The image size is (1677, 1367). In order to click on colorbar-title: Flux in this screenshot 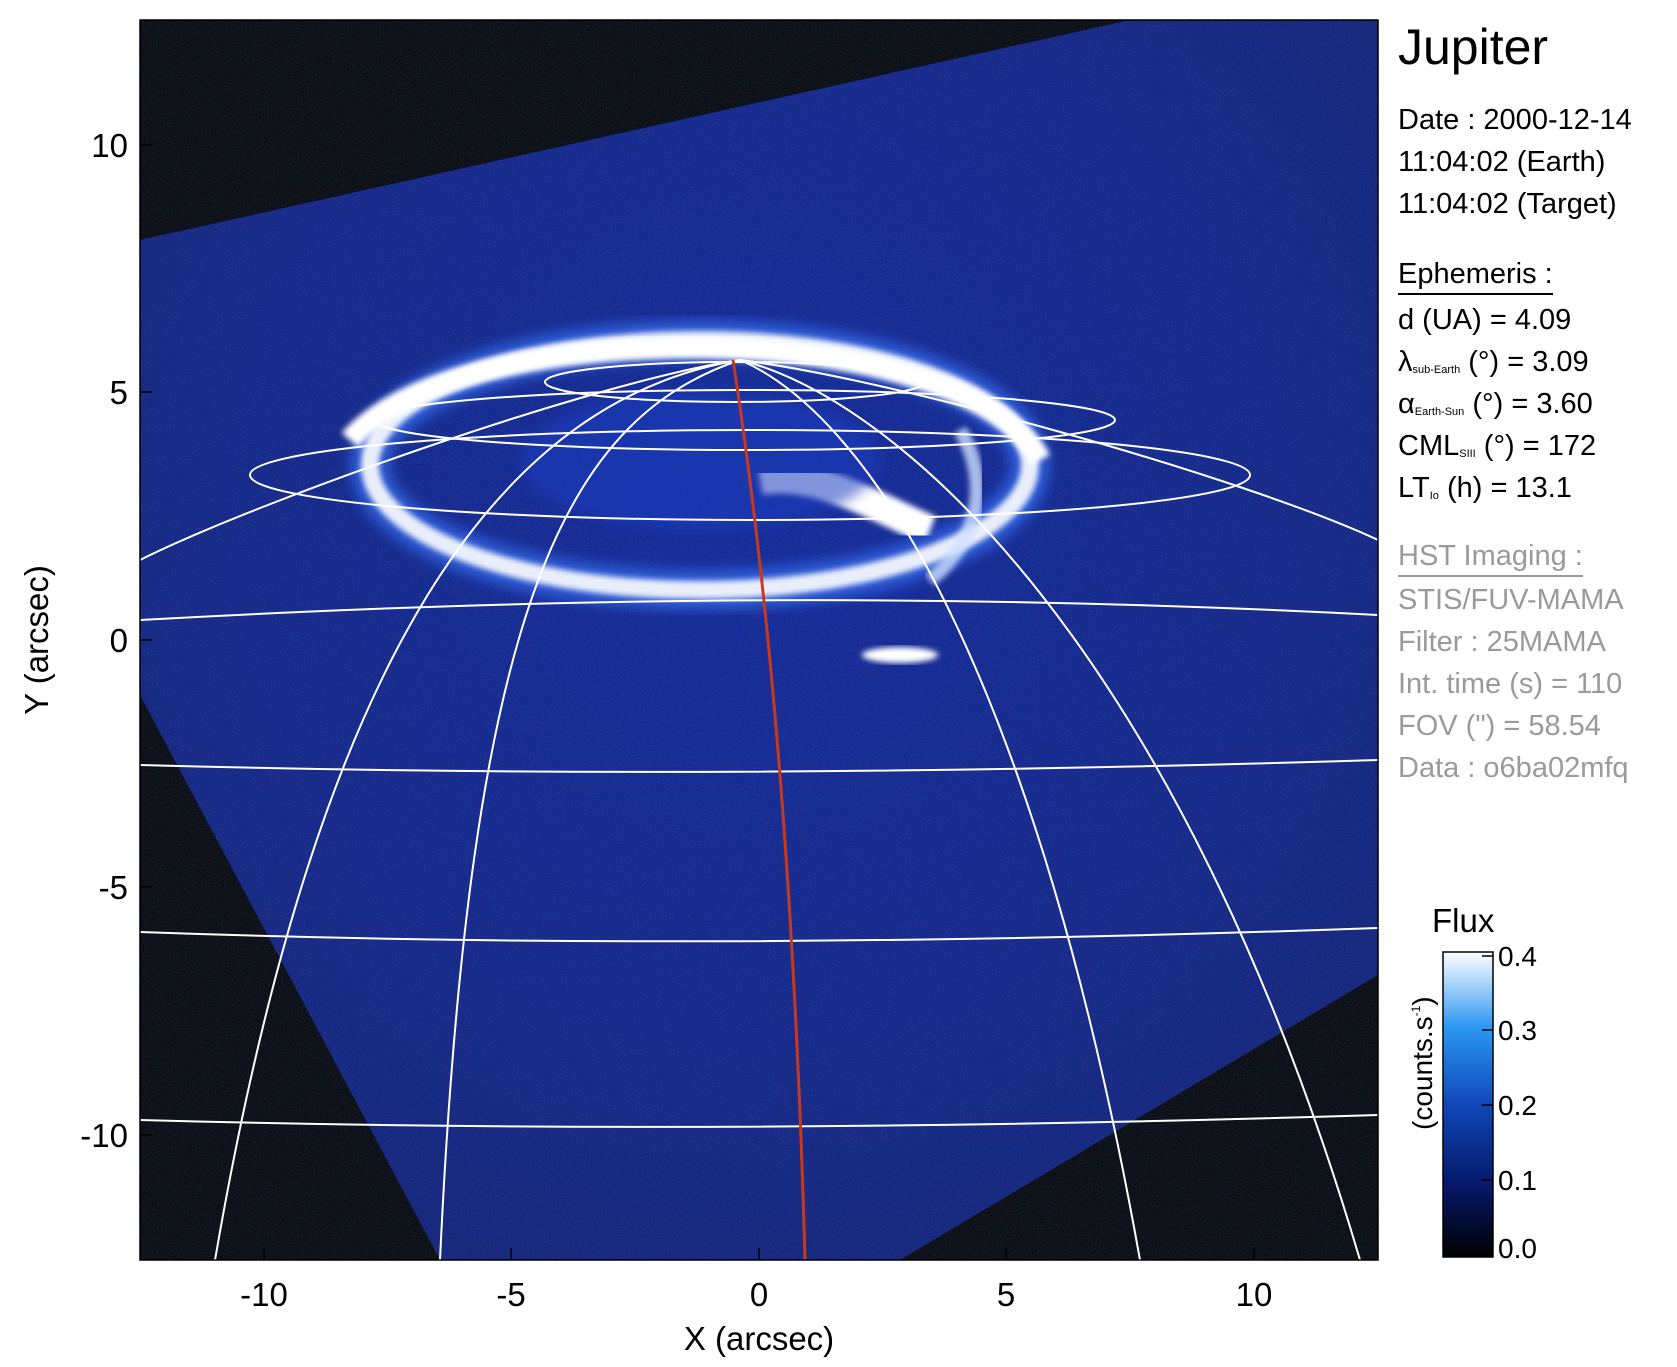, I will do `click(1463, 920)`.